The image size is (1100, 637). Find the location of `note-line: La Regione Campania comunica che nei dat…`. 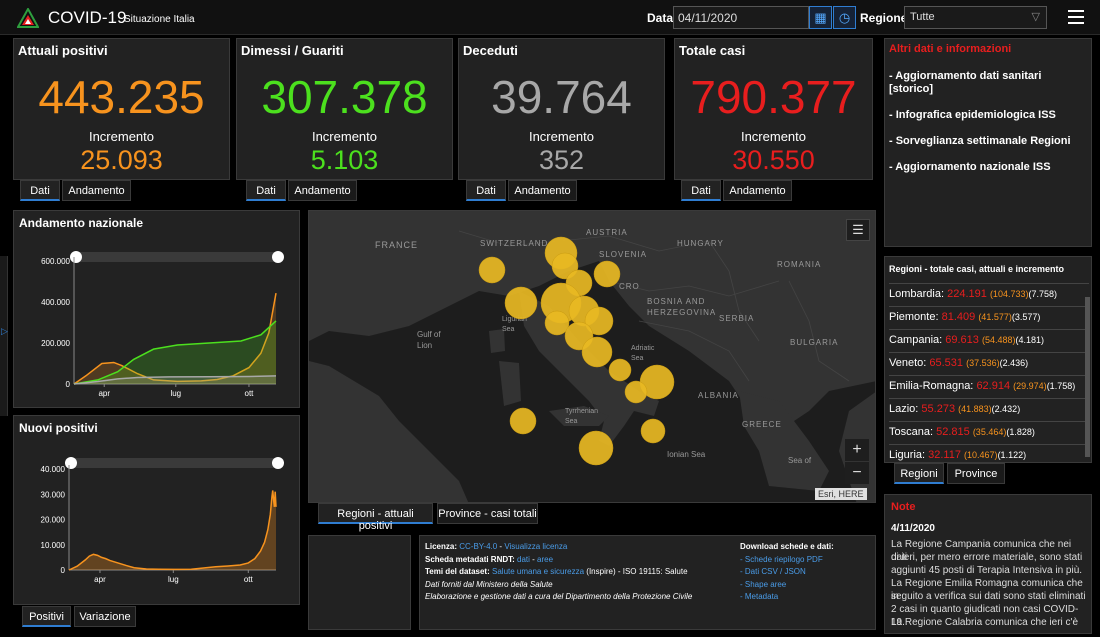

note-line: La Regione Campania comunica che nei dat… is located at coordinates (981, 551).